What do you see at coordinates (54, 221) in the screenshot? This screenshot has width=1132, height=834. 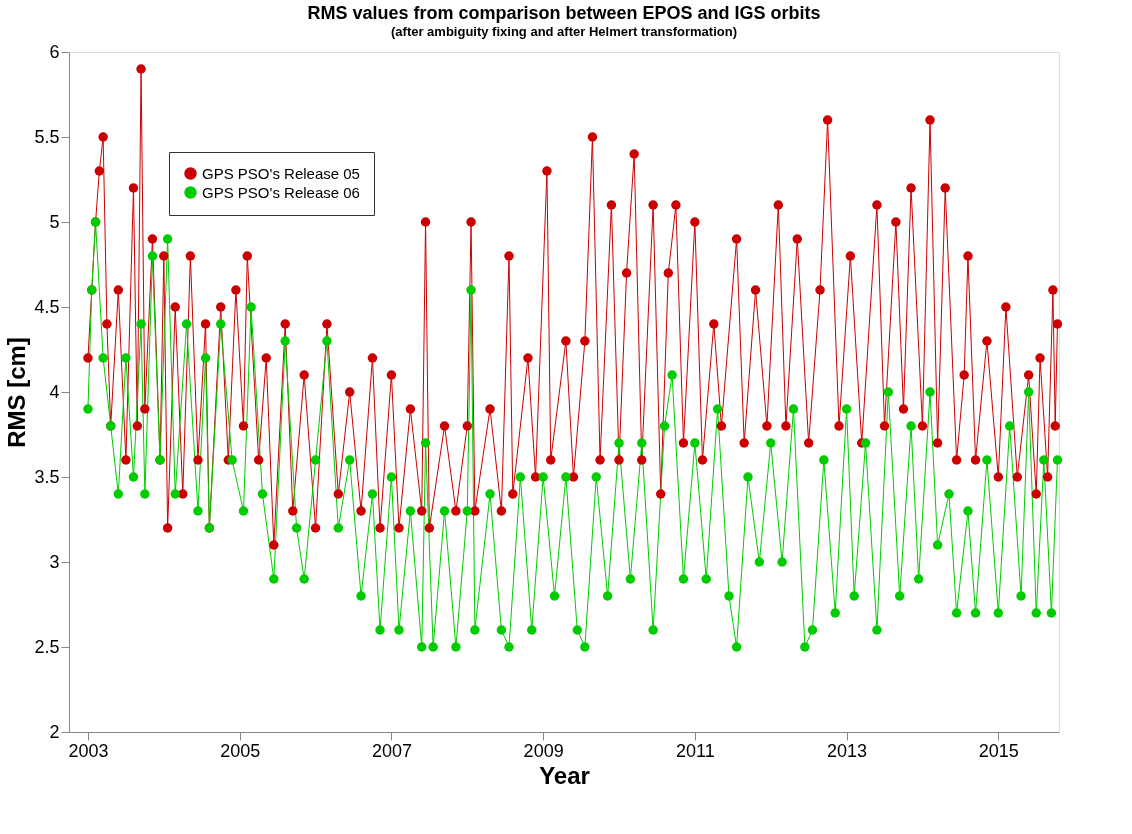 I see `y-tick-label: 5` at bounding box center [54, 221].